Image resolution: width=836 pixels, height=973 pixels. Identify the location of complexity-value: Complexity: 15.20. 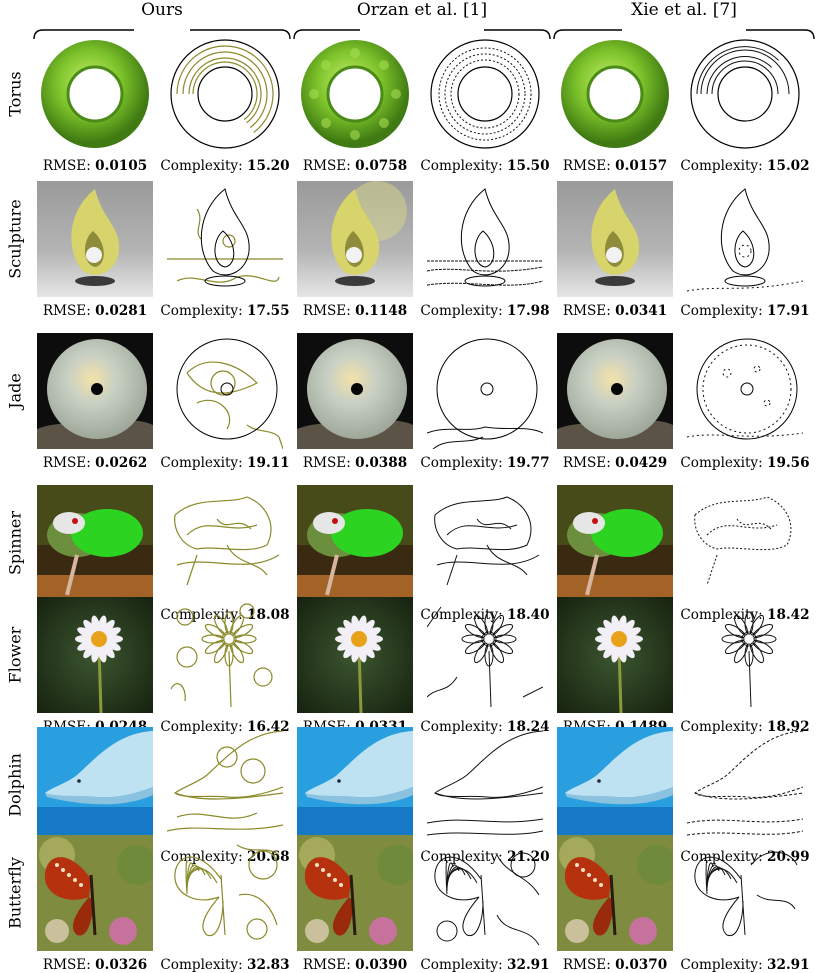
(225, 166).